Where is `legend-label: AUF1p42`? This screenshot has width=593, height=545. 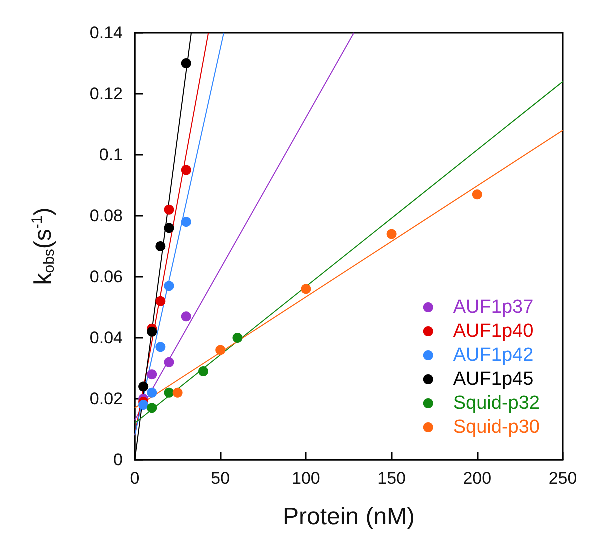
legend-label: AUF1p42 is located at coordinates (493, 355).